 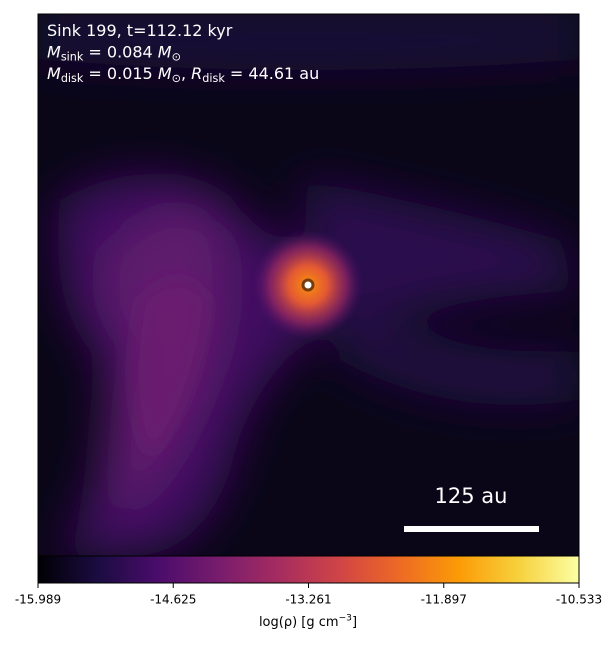 I want to click on text-part: log(ρ) [g cm, so click(x=299, y=622).